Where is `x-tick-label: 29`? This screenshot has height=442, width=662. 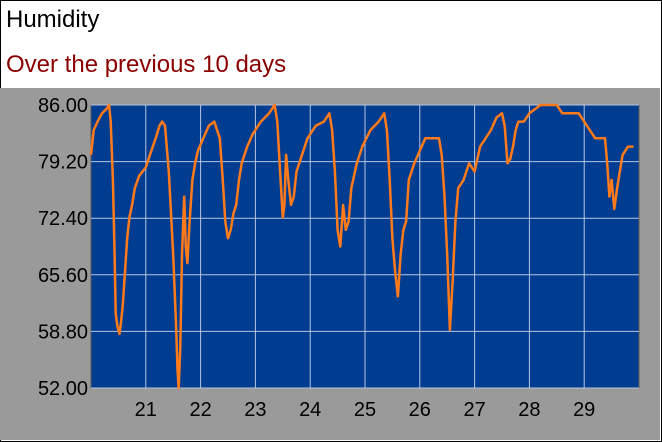 x-tick-label: 29 is located at coordinates (584, 410).